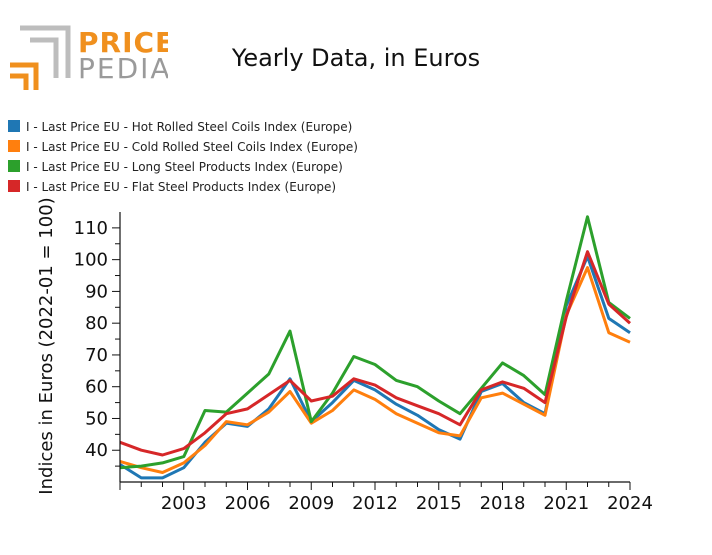 The image size is (712, 555). What do you see at coordinates (96, 291) in the screenshot?
I see `y-tick-label: 90` at bounding box center [96, 291].